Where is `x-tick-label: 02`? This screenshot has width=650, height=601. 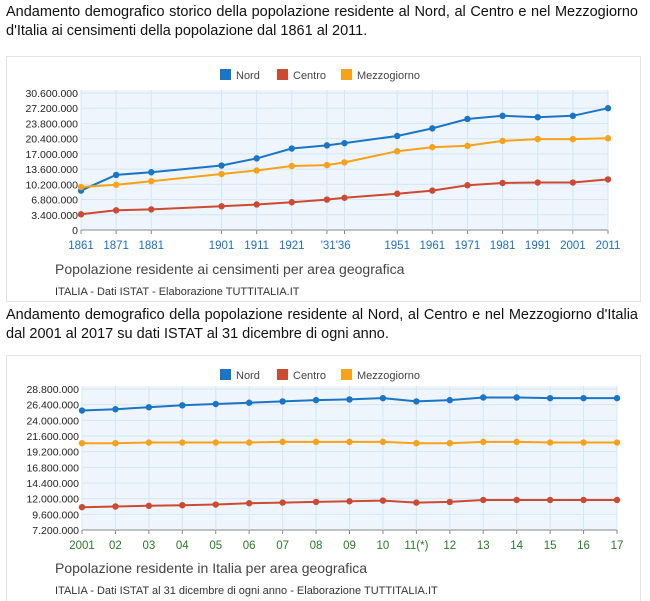
x-tick-label: 02 is located at coordinates (115, 546).